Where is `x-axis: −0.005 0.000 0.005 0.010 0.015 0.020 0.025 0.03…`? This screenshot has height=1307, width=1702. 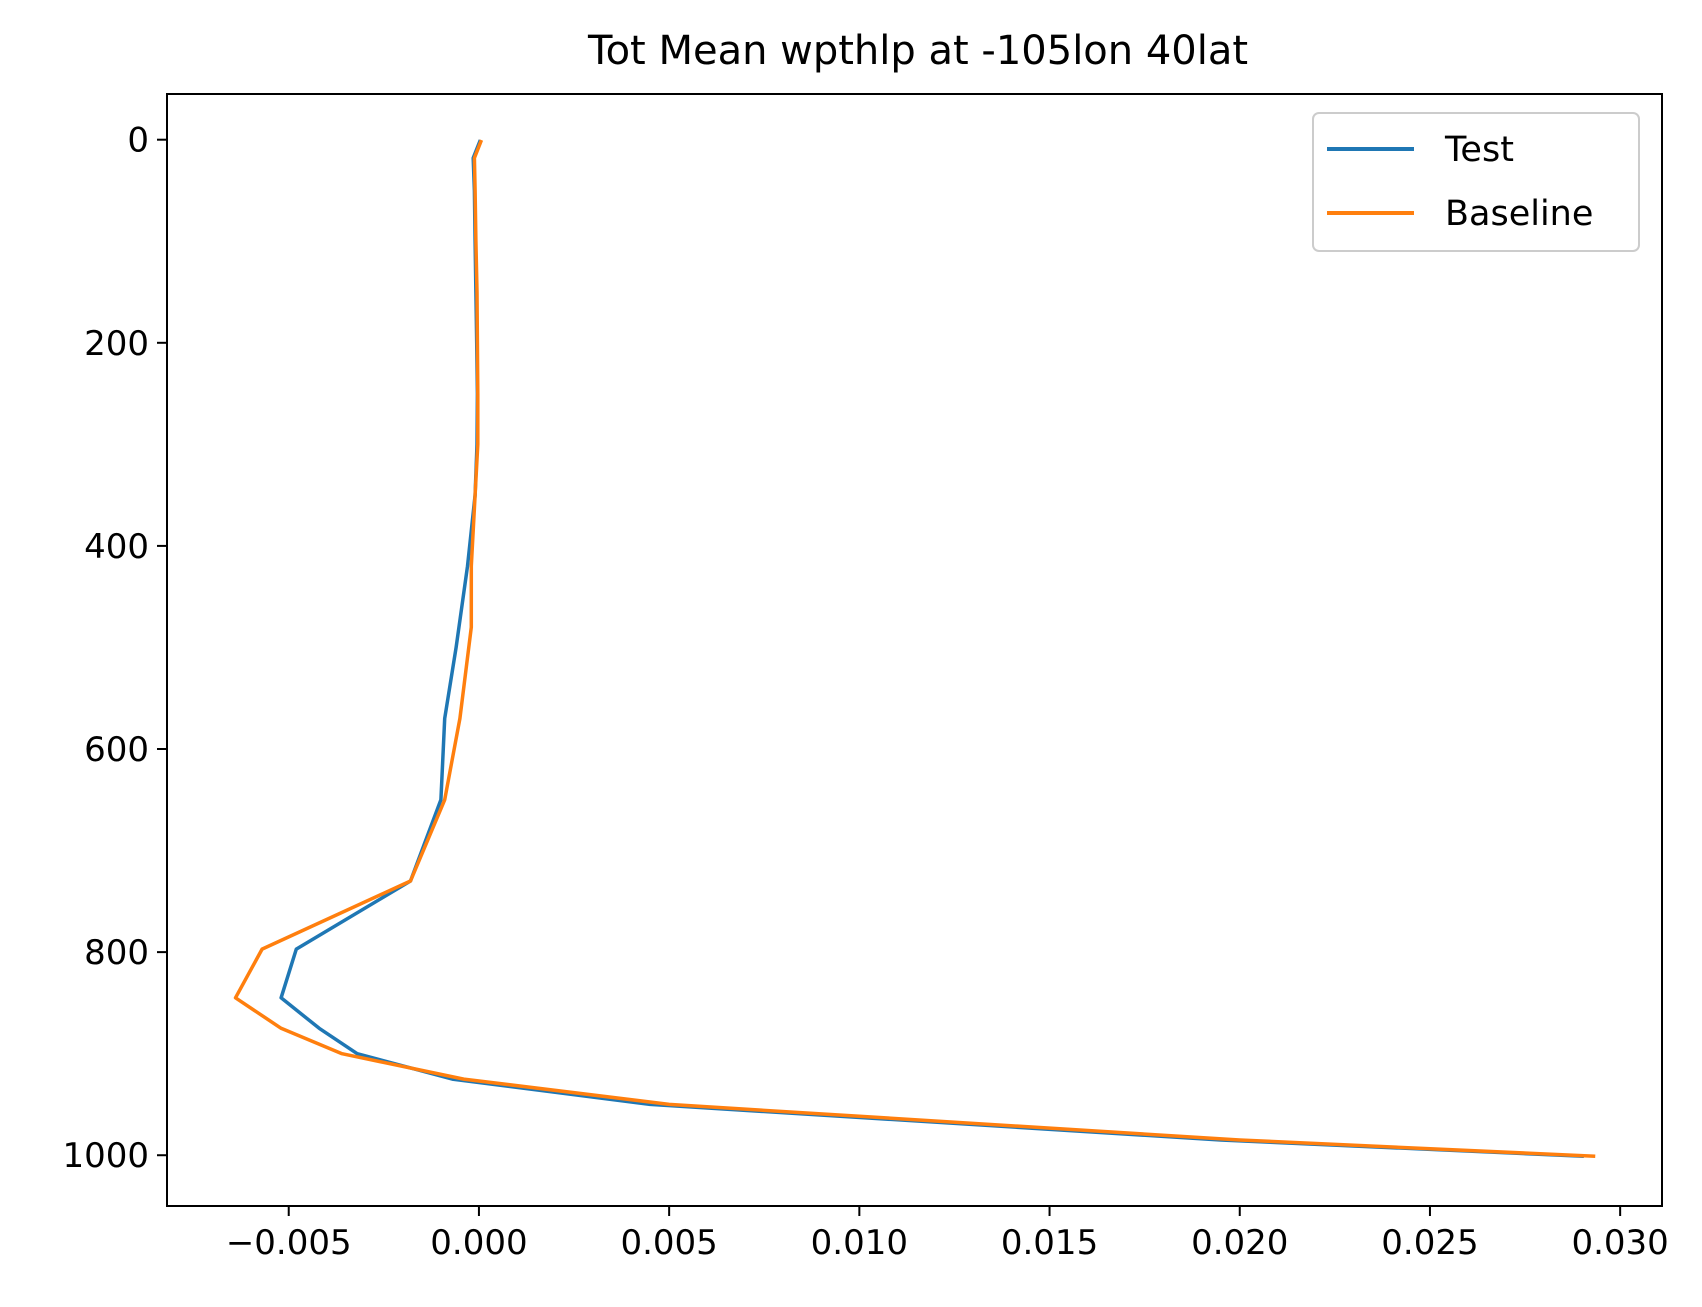
x-axis: −0.005 0.000 0.005 0.010 0.015 0.020 0.025 0.03… is located at coordinates (947, 1234).